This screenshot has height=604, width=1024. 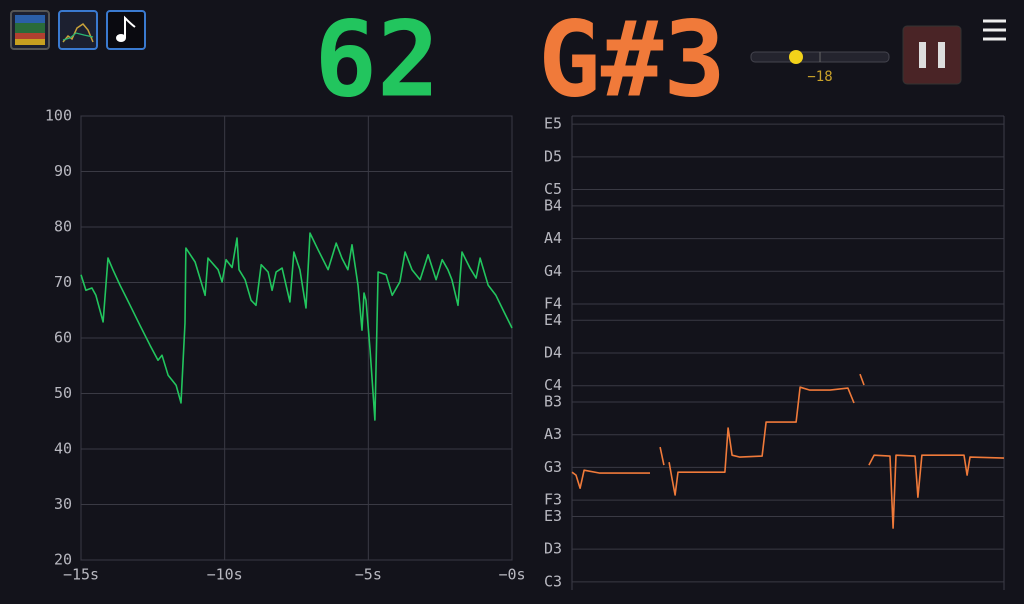 I want to click on y-tick-label: F4, so click(x=553, y=303).